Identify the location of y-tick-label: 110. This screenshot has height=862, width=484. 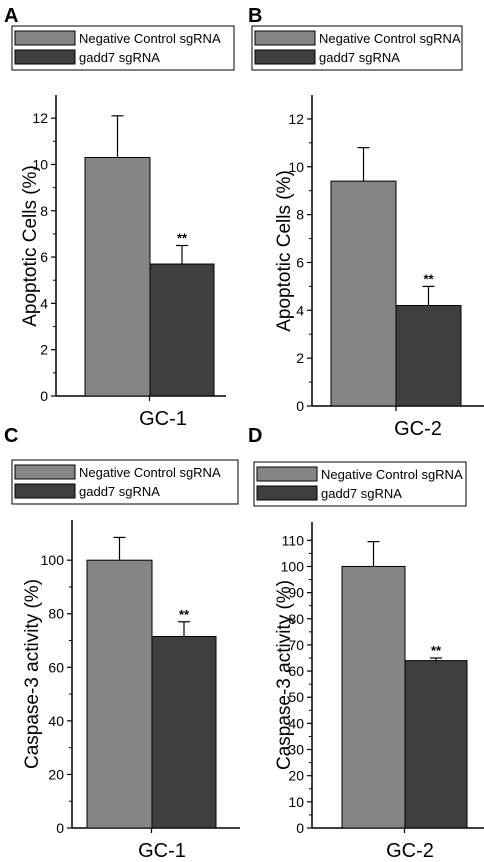
(293, 540).